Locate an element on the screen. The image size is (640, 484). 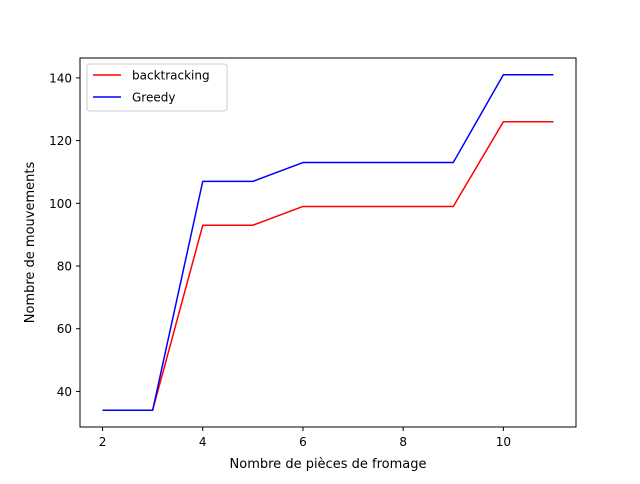
y-tick-label: 40 is located at coordinates (64, 392).